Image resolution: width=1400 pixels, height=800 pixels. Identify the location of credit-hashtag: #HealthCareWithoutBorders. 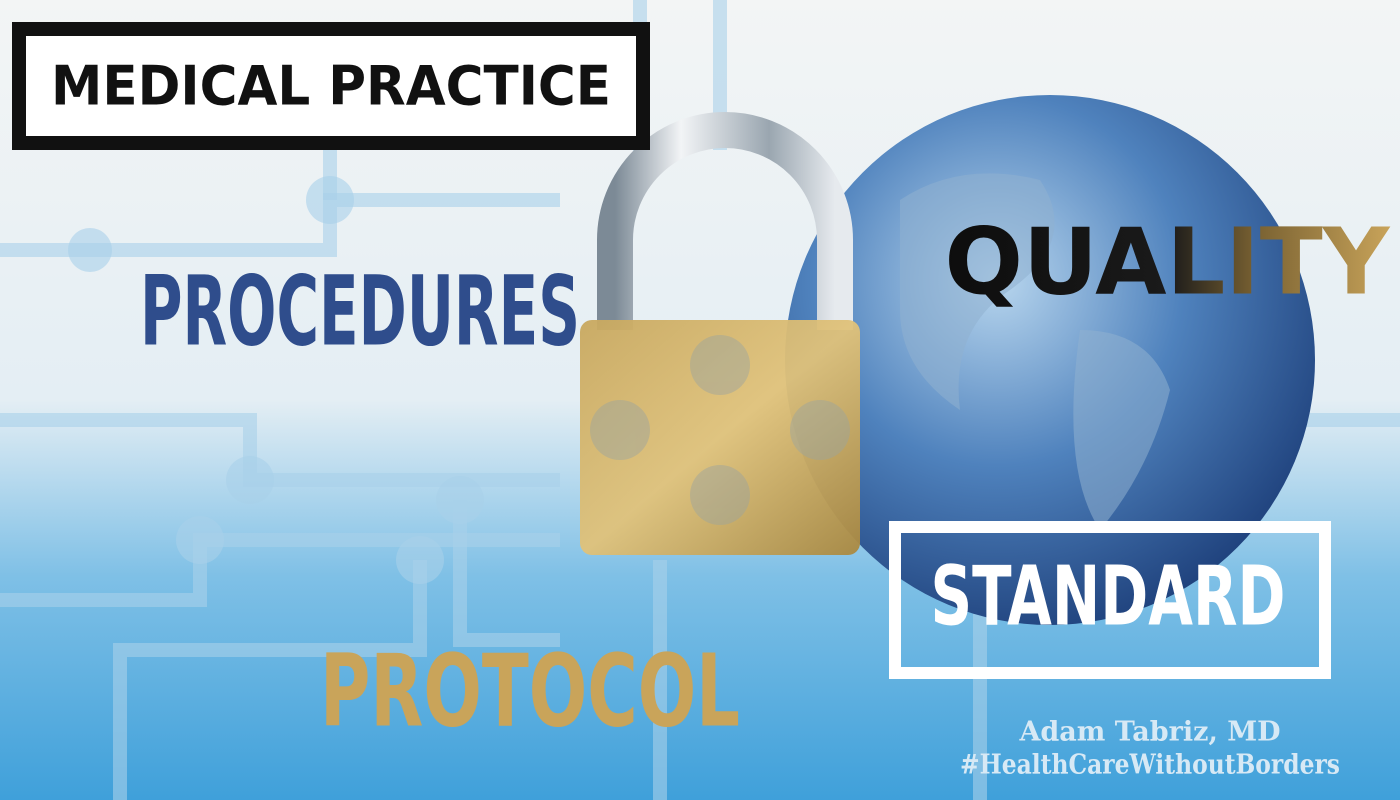
(1150, 765).